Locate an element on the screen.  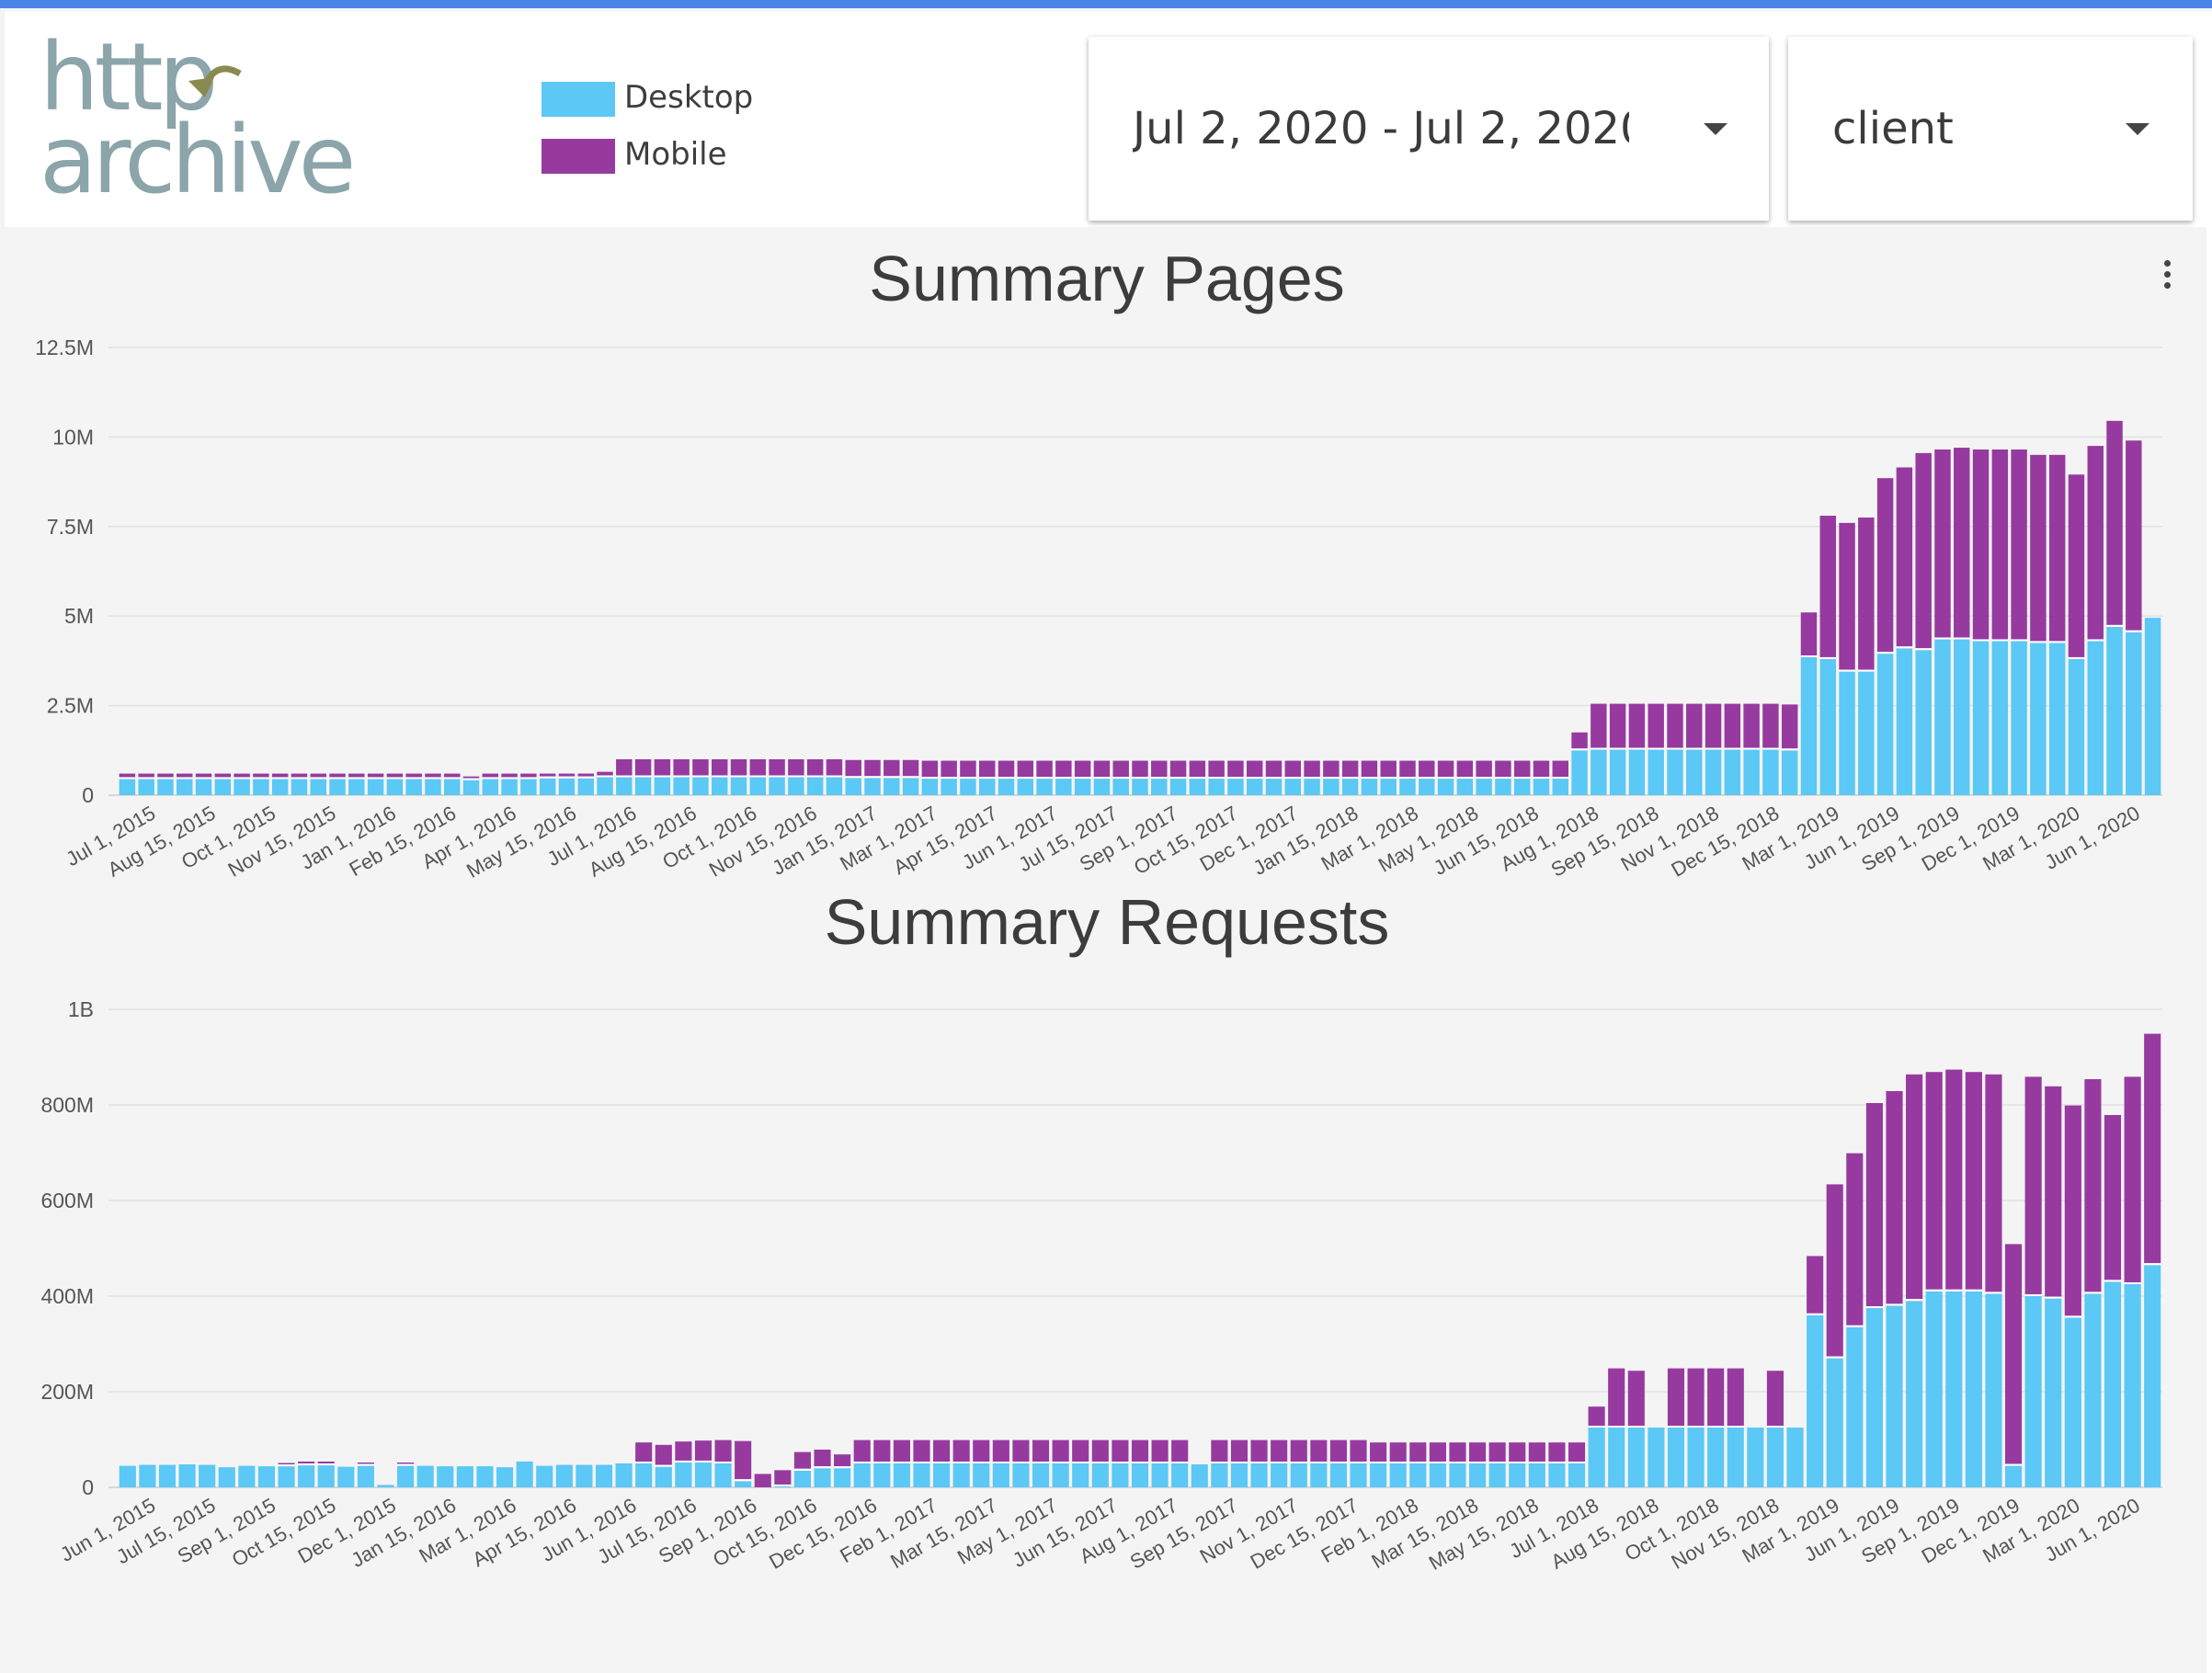
dimension-filter-control: client is located at coordinates (1990, 129).